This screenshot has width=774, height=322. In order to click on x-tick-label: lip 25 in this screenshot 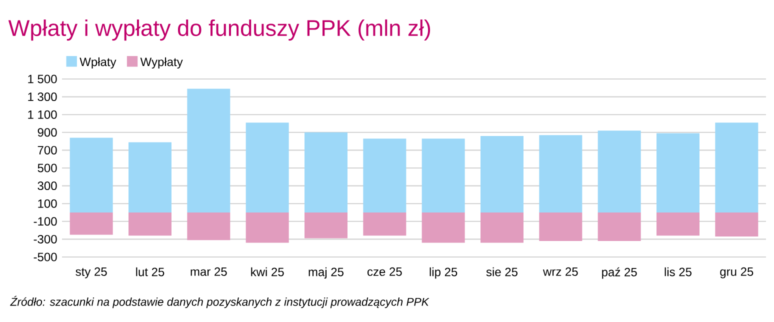, I will do `click(444, 273)`.